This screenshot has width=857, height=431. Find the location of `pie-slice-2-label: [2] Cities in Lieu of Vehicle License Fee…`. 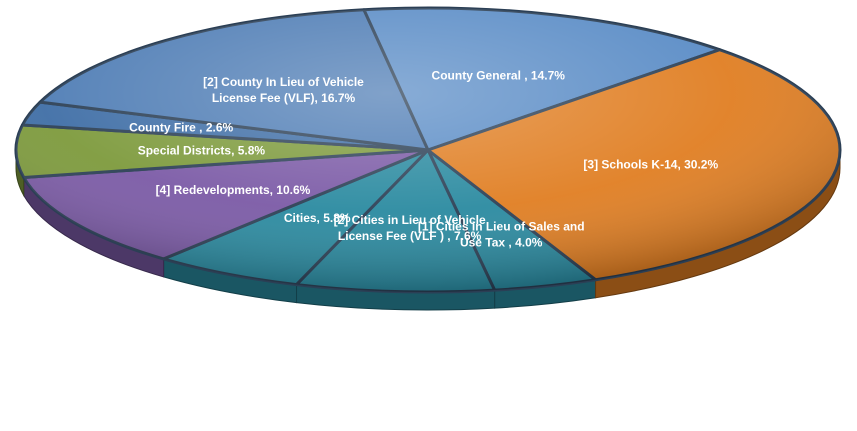

pie-slice-2-label: [2] Cities in Lieu of Vehicle License Fee… is located at coordinates (410, 228).